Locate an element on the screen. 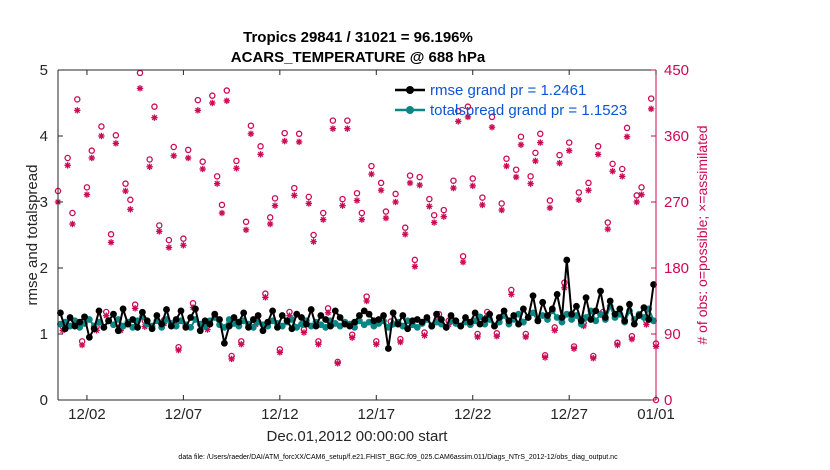  y-axis-left-ticks: 0 1 2 3 4 5 is located at coordinates (51, 235).